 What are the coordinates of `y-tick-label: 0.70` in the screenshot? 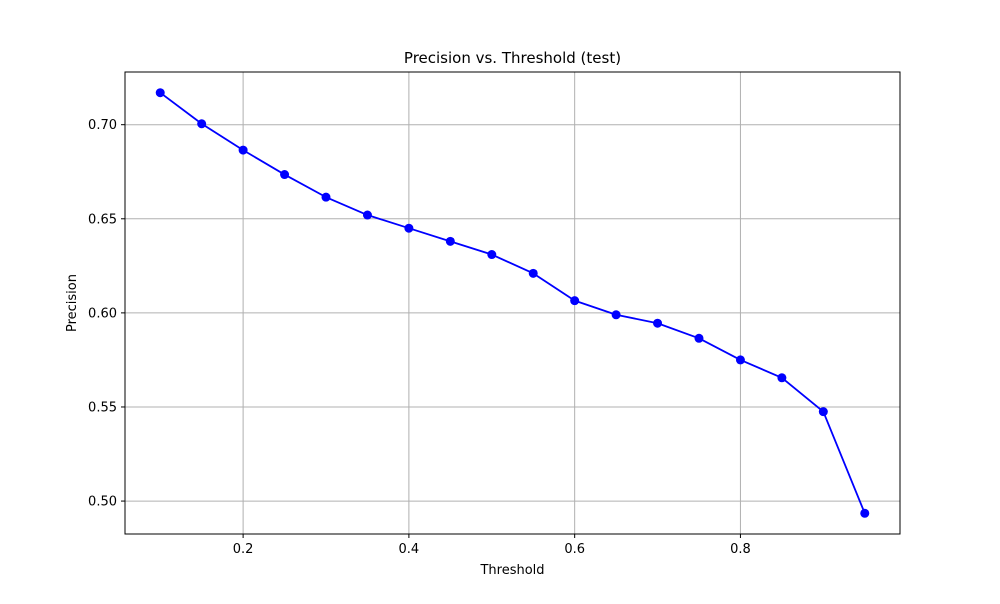 It's located at (102, 125).